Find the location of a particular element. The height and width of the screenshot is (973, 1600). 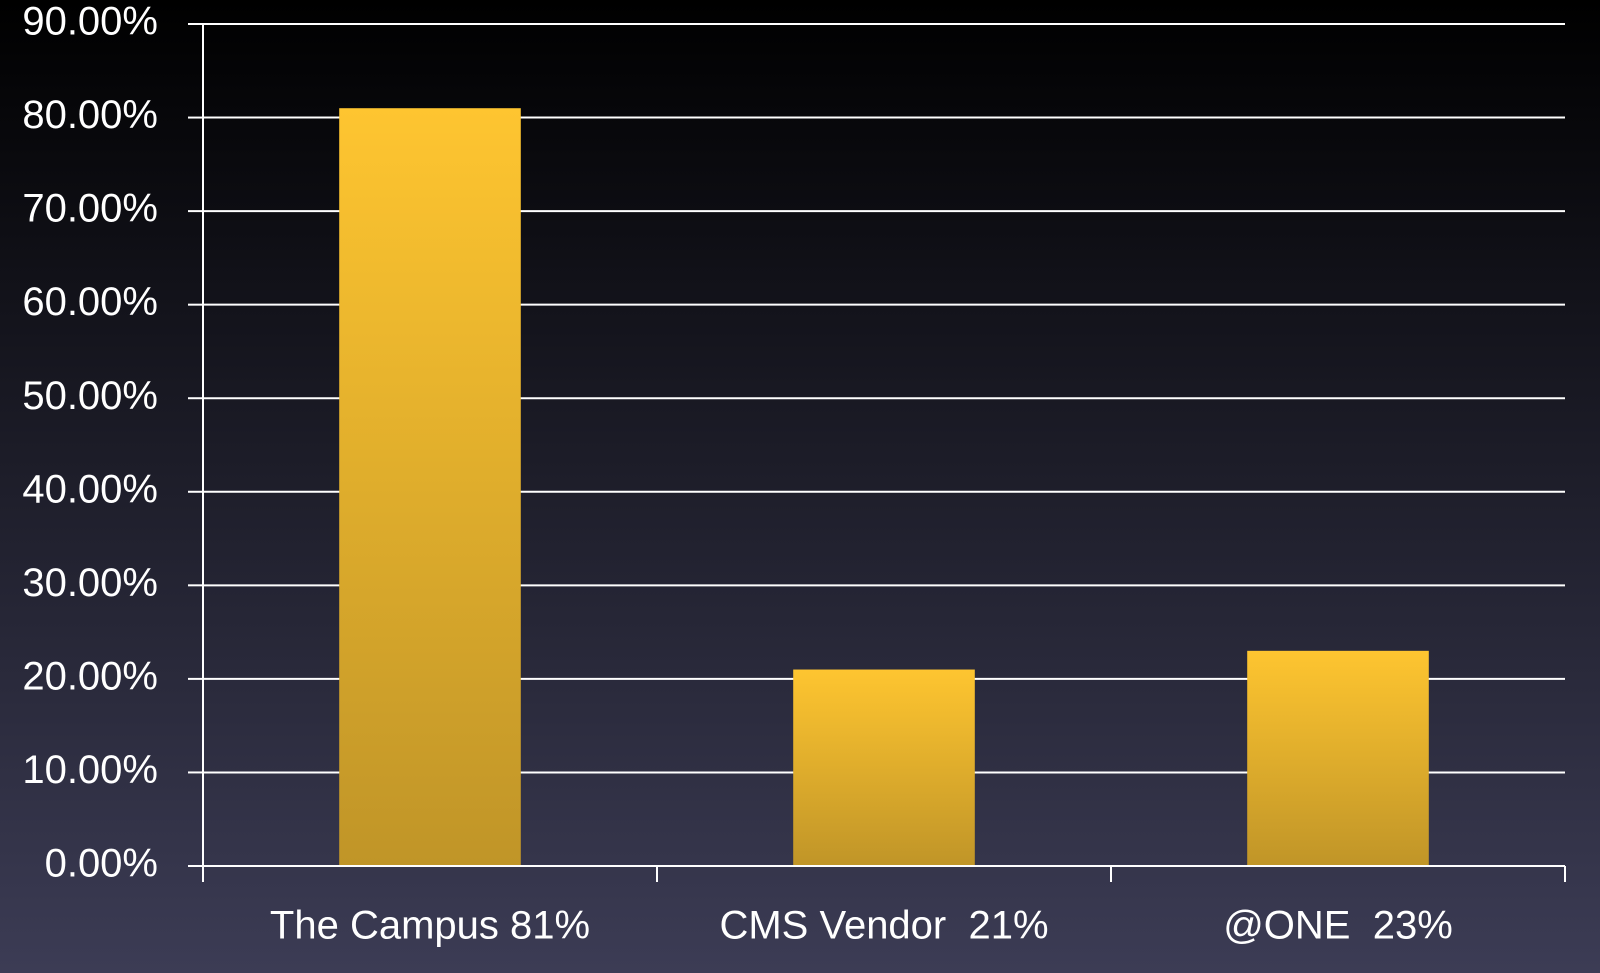

x-tick-label: @ONE 23% is located at coordinates (1338, 926).